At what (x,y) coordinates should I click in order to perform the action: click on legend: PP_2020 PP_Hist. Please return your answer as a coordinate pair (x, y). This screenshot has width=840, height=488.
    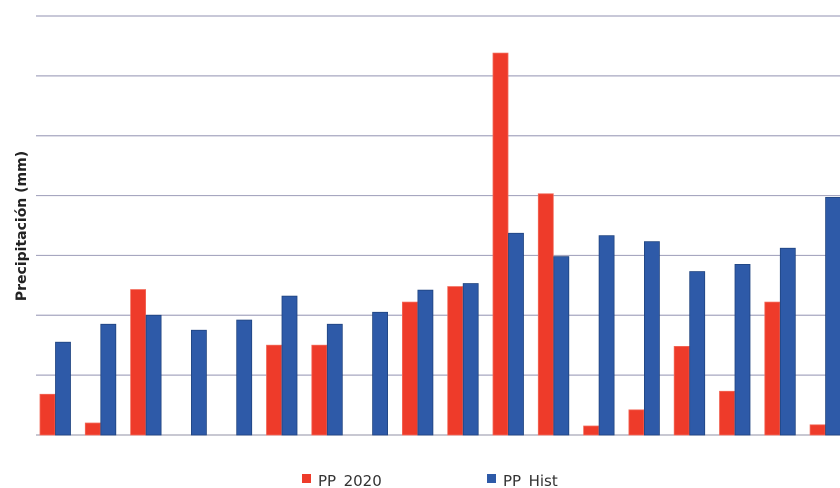
    Looking at the image, I should click on (430, 480).